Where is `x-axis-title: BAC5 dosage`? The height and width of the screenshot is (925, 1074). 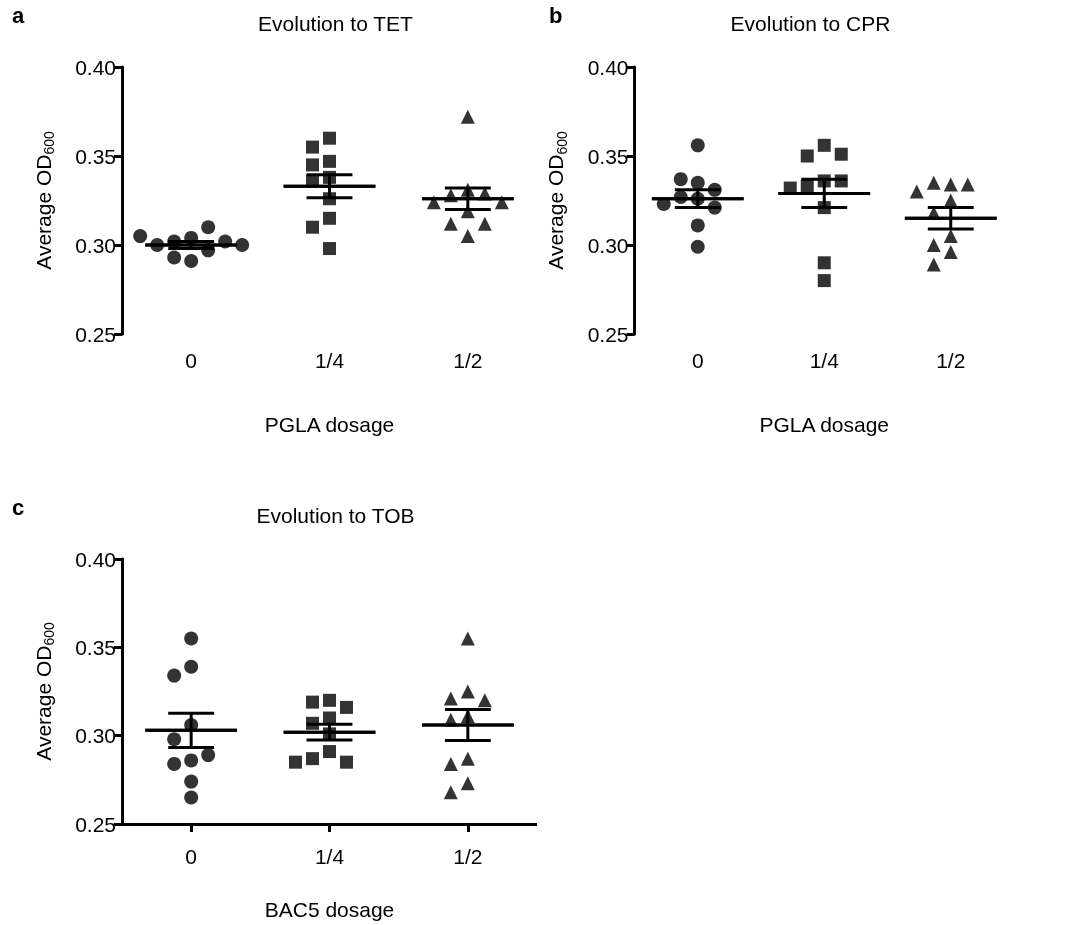 x-axis-title: BAC5 dosage is located at coordinates (329, 909).